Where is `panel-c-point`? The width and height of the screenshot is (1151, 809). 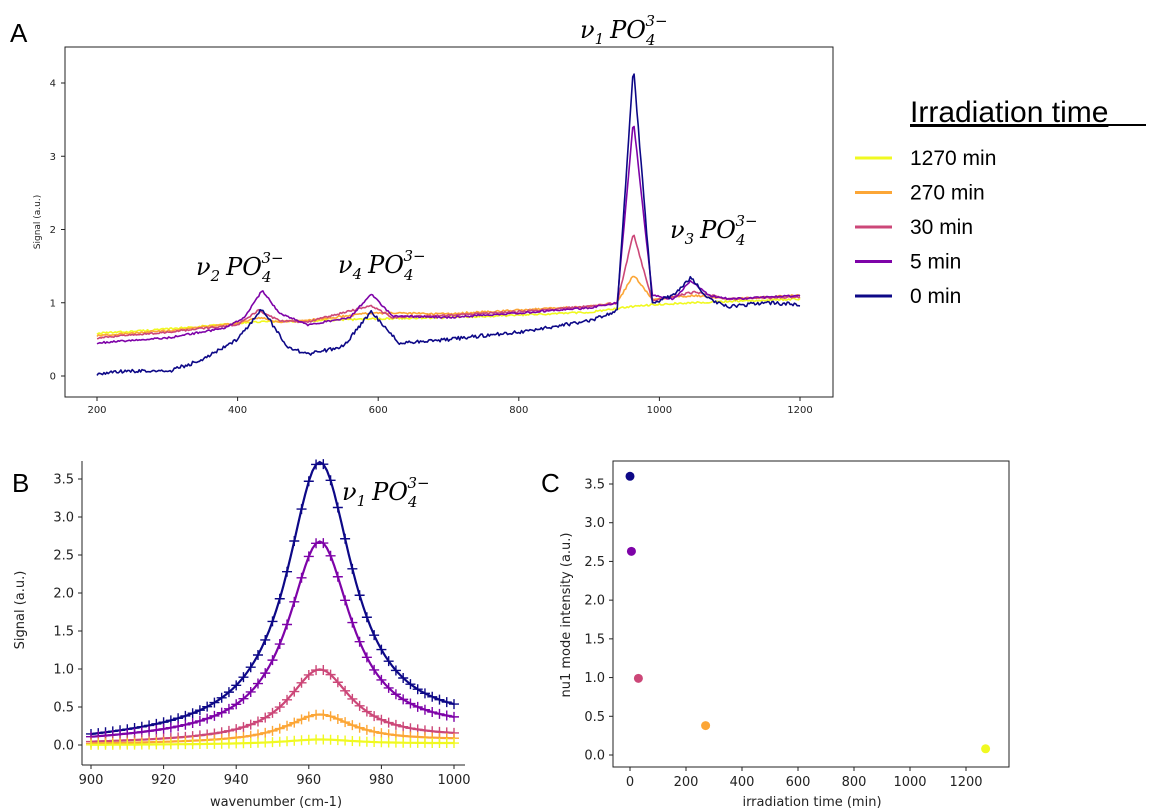
panel-c-point is located at coordinates (706, 726).